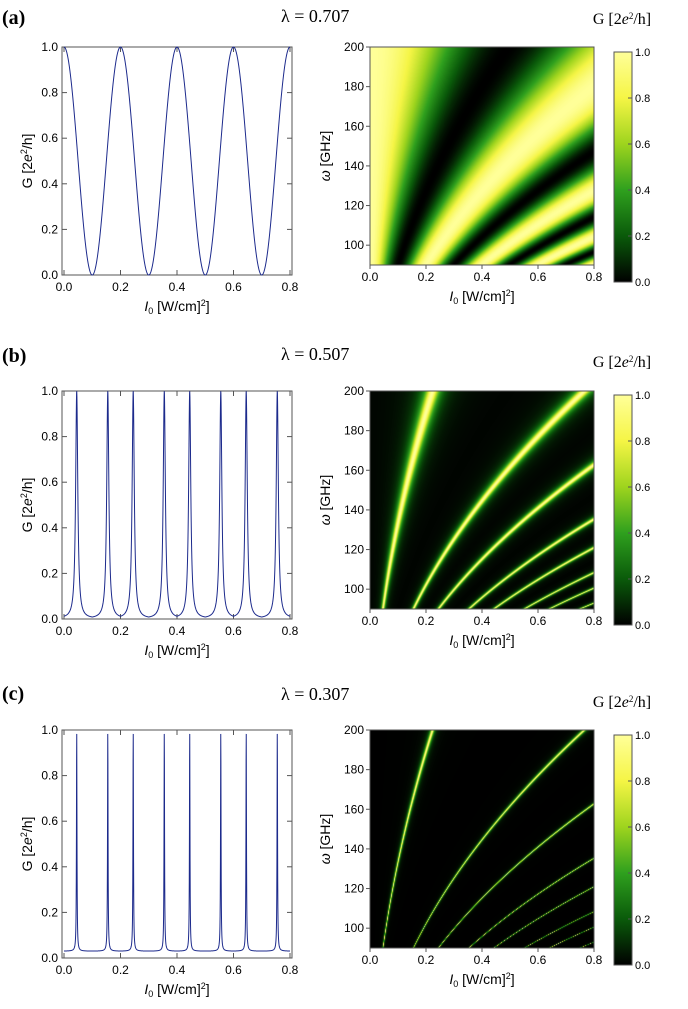 Image resolution: width=688 pixels, height=1009 pixels. I want to click on y-tick-label: 1.0, so click(49, 730).